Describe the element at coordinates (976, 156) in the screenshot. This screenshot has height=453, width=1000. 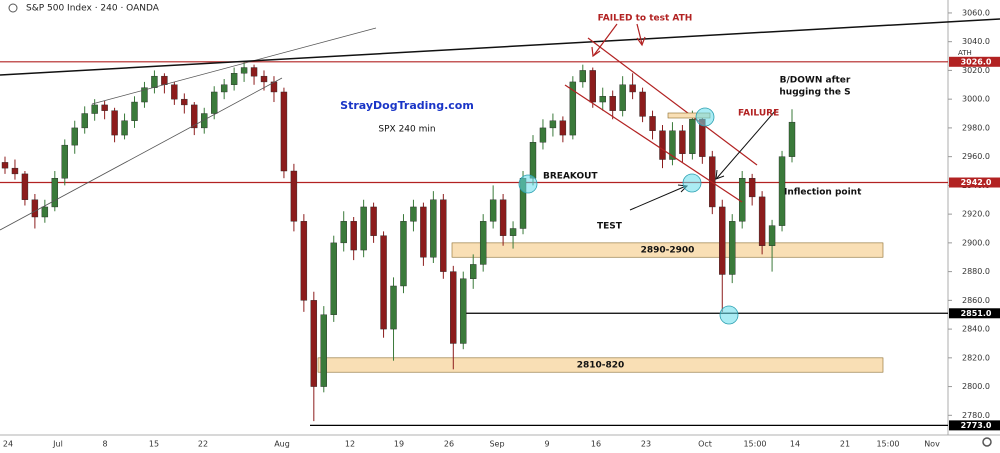
I see `y-tick-label: 2960.0` at that location.